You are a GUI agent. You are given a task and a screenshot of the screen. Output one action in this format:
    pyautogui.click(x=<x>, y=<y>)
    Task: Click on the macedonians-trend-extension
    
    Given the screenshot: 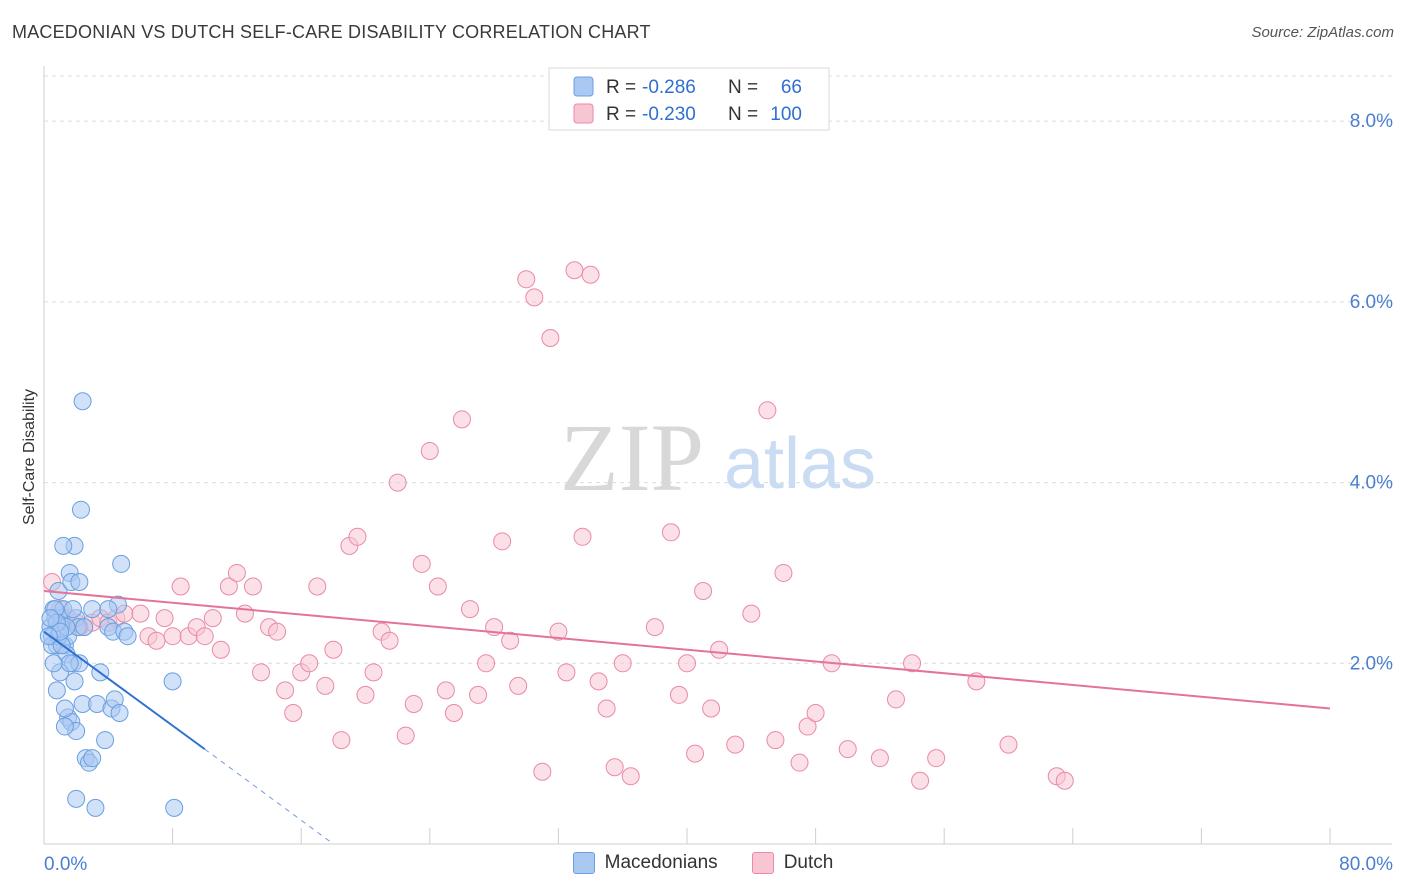 What is the action you would take?
    pyautogui.click(x=269, y=796)
    